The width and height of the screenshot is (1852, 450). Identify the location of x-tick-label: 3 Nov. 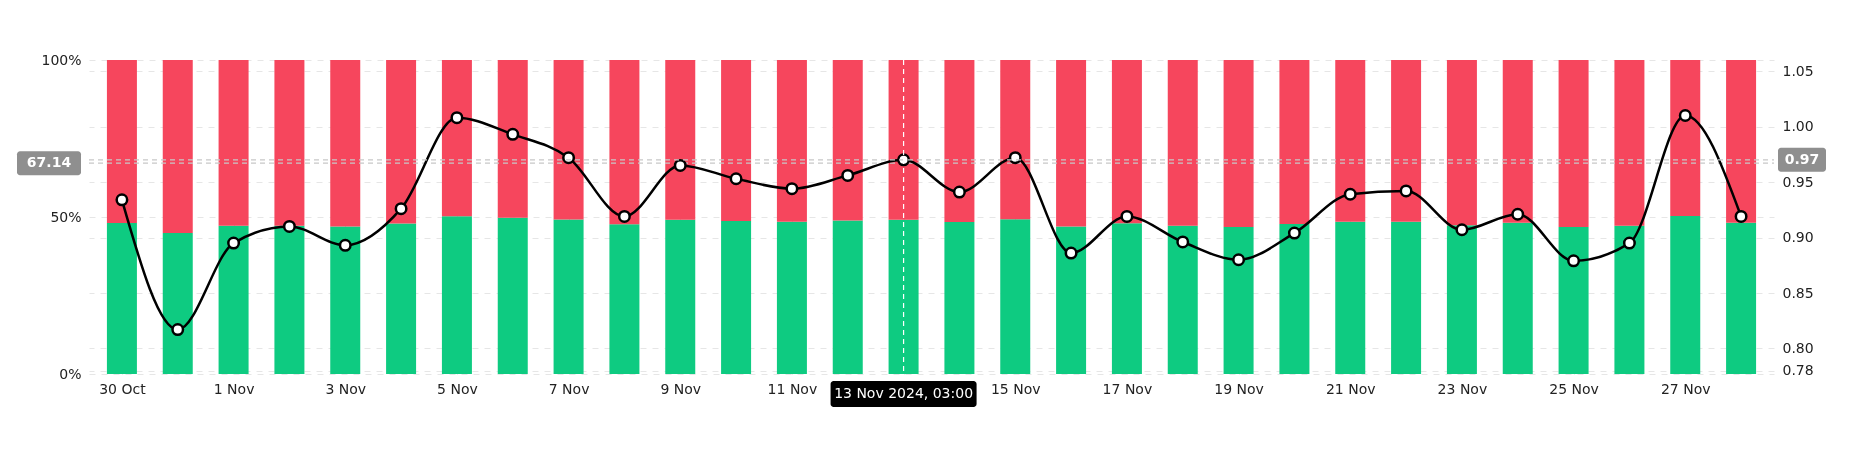
(346, 388).